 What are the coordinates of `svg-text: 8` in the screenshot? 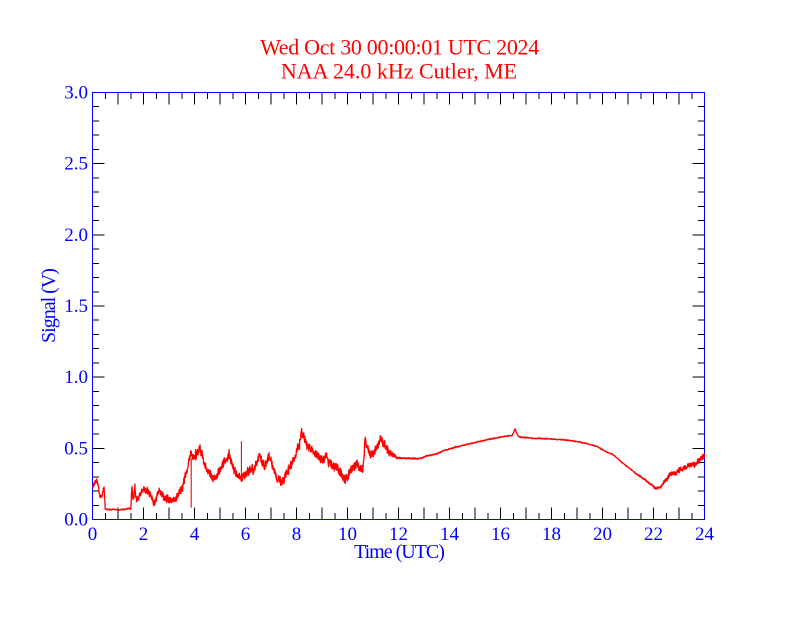 It's located at (297, 534).